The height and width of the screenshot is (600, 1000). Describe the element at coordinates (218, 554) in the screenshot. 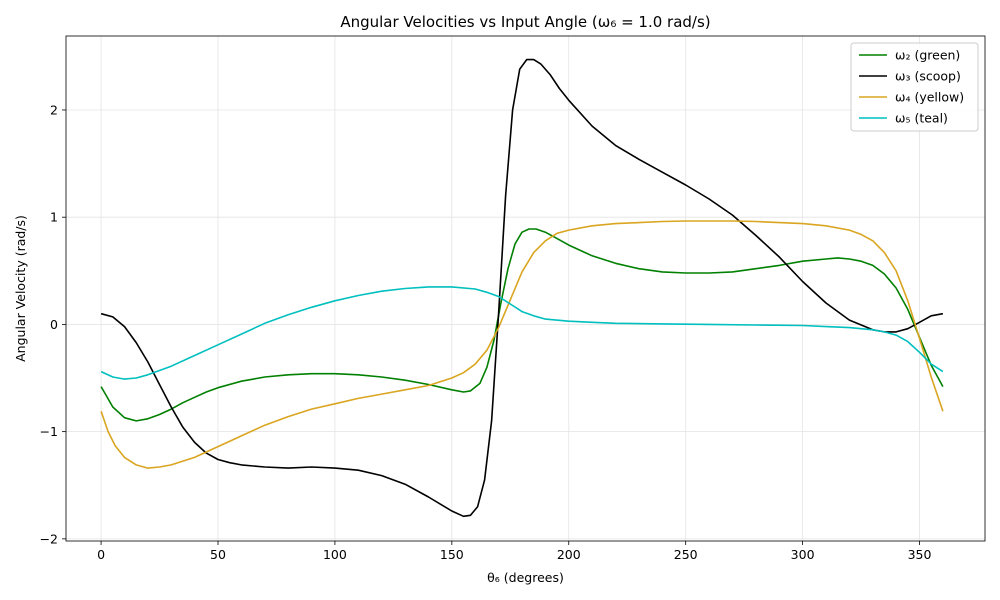

I see `x-tick-label: 50` at that location.